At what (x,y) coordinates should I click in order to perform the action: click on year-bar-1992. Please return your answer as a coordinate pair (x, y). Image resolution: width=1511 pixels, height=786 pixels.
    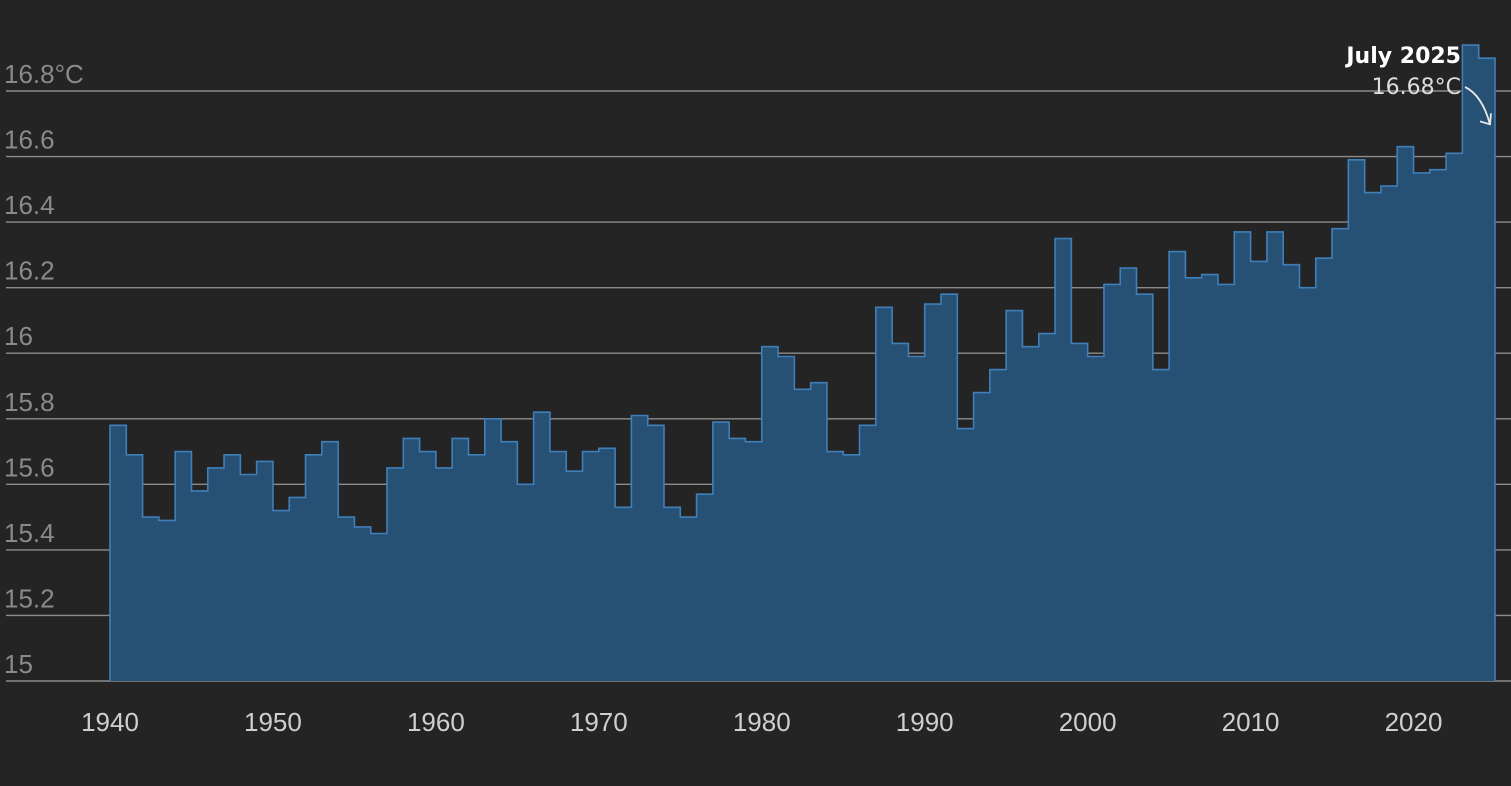
    Looking at the image, I should click on (965, 555).